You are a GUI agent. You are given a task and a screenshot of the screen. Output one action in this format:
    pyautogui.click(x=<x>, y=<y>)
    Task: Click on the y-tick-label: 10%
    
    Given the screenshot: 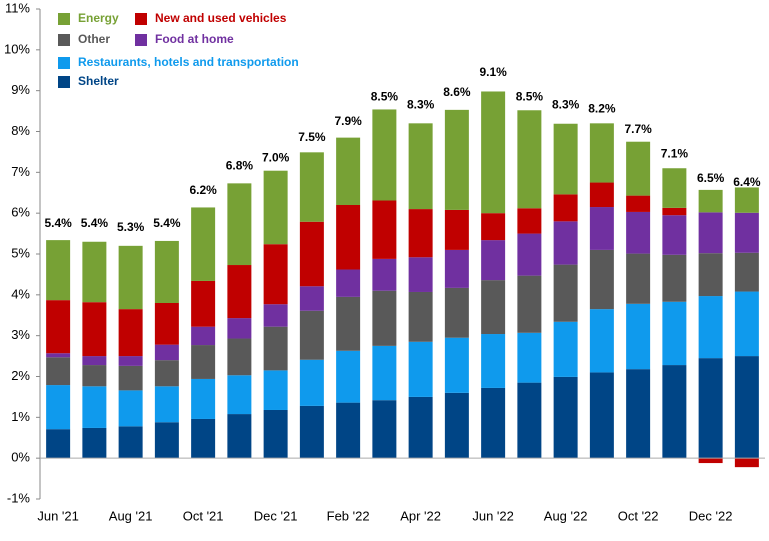 What is the action you would take?
    pyautogui.click(x=17, y=48)
    